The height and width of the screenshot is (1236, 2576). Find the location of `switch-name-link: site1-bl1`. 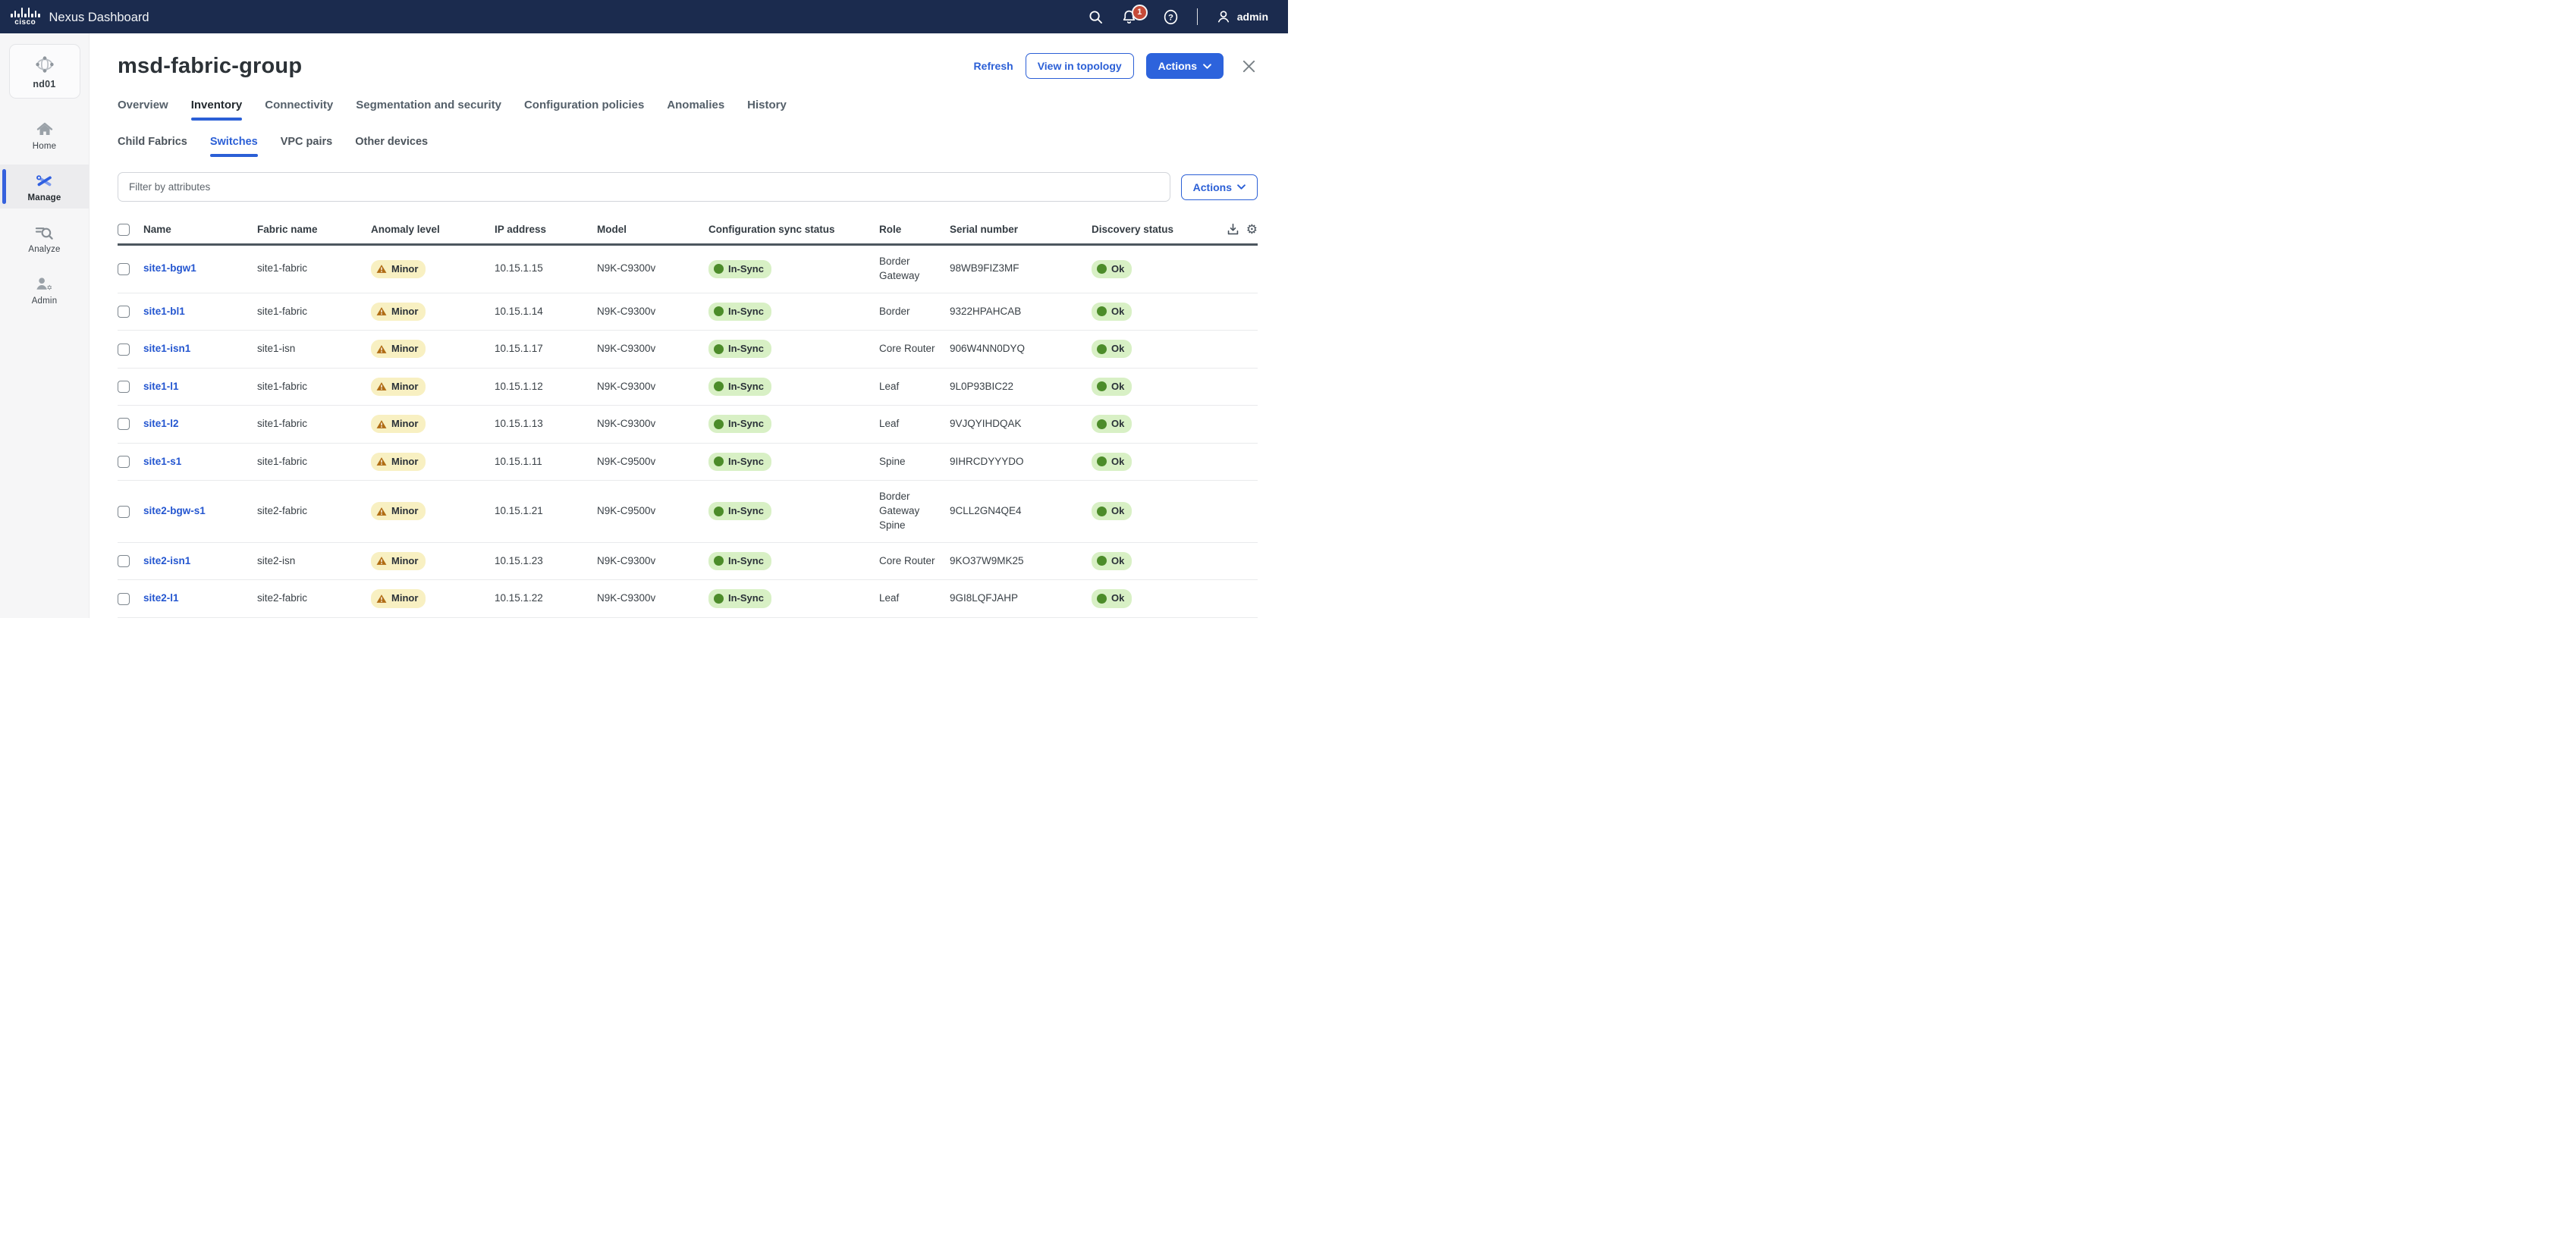

switch-name-link: site1-bl1 is located at coordinates (164, 311).